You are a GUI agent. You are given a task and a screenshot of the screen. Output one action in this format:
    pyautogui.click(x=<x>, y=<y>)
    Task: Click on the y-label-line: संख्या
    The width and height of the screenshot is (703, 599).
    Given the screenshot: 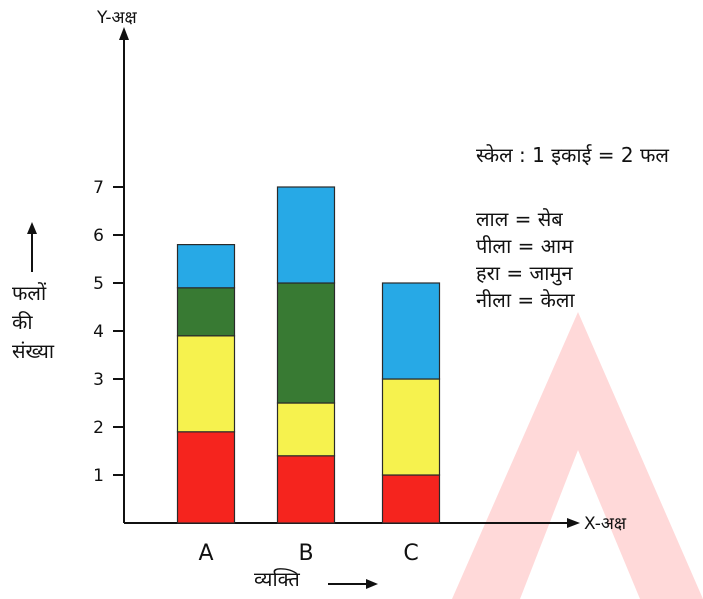 What is the action you would take?
    pyautogui.click(x=33, y=351)
    